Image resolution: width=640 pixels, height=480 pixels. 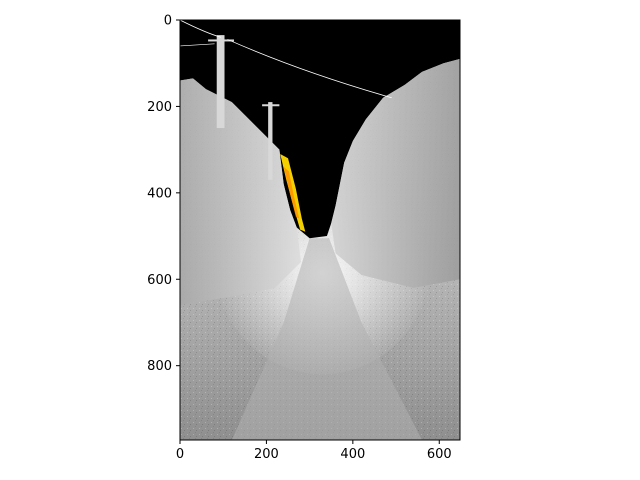 What do you see at coordinates (159, 193) in the screenshot?
I see `y-tick-label: 400` at bounding box center [159, 193].